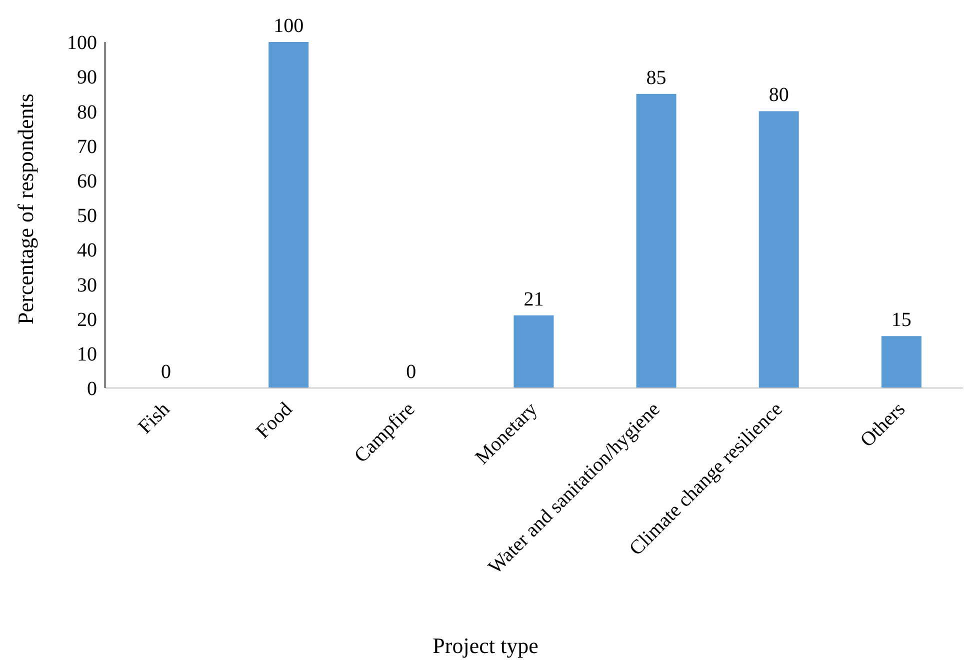 This screenshot has width=971, height=672. Describe the element at coordinates (87, 355) in the screenshot. I see `y-tick-label: 10` at that location.